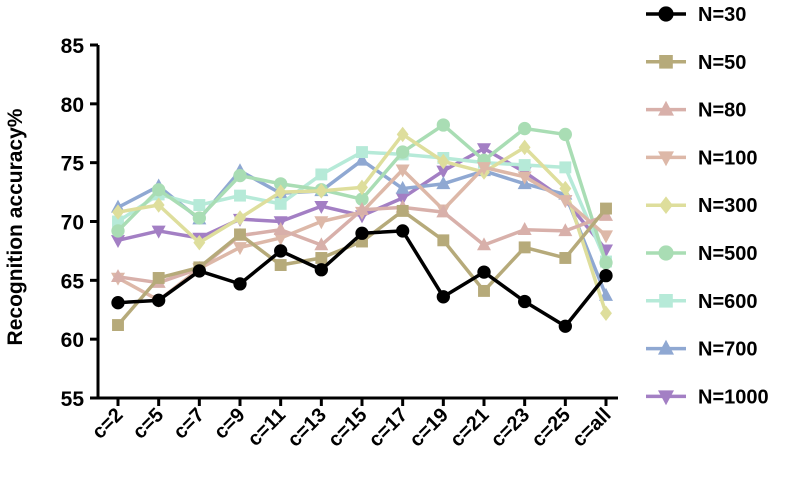  What do you see at coordinates (728, 254) in the screenshot?
I see `legend-label: N=500` at bounding box center [728, 254].